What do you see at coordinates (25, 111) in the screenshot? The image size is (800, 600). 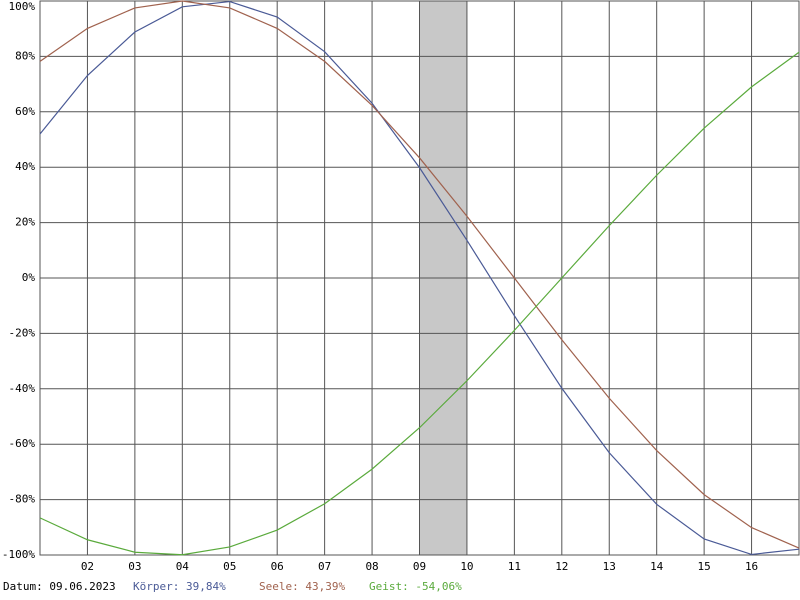 I see `y-tick-label: 60%` at bounding box center [25, 111].